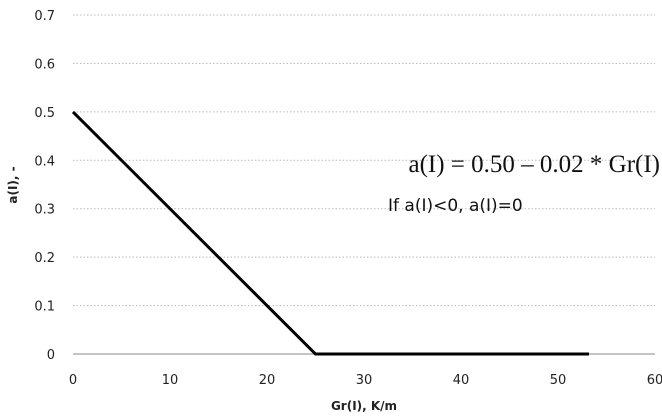 The image size is (662, 416). What do you see at coordinates (44, 258) in the screenshot?
I see `y-tick-label-2: 0.2` at bounding box center [44, 258].